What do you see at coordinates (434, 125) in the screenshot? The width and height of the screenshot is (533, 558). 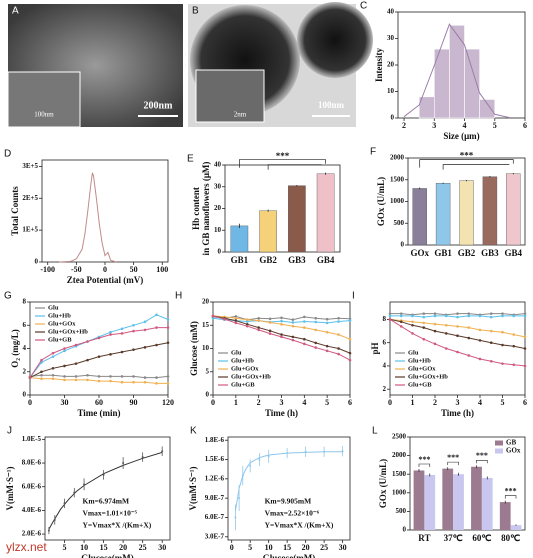 I see `x-tick-label: 3` at bounding box center [434, 125].